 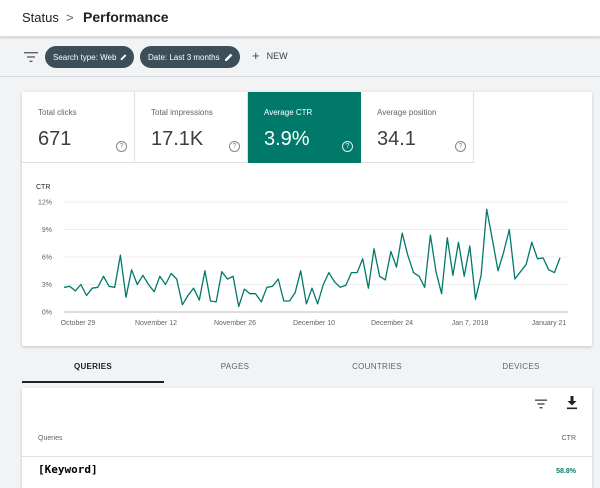 I want to click on metric-value: 17.1K, so click(x=177, y=139).